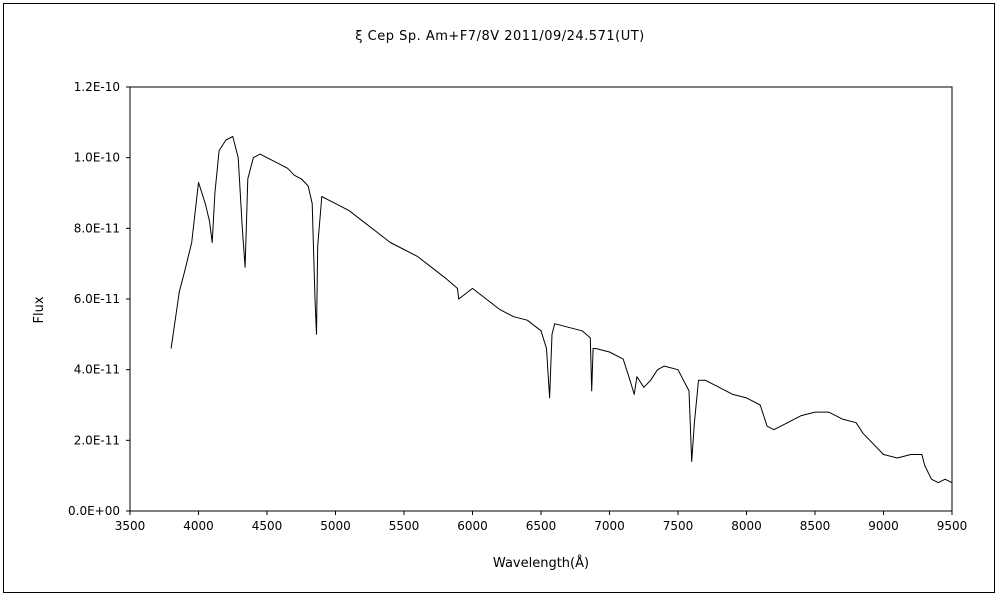  I want to click on x-tick-label: 9000, so click(883, 526).